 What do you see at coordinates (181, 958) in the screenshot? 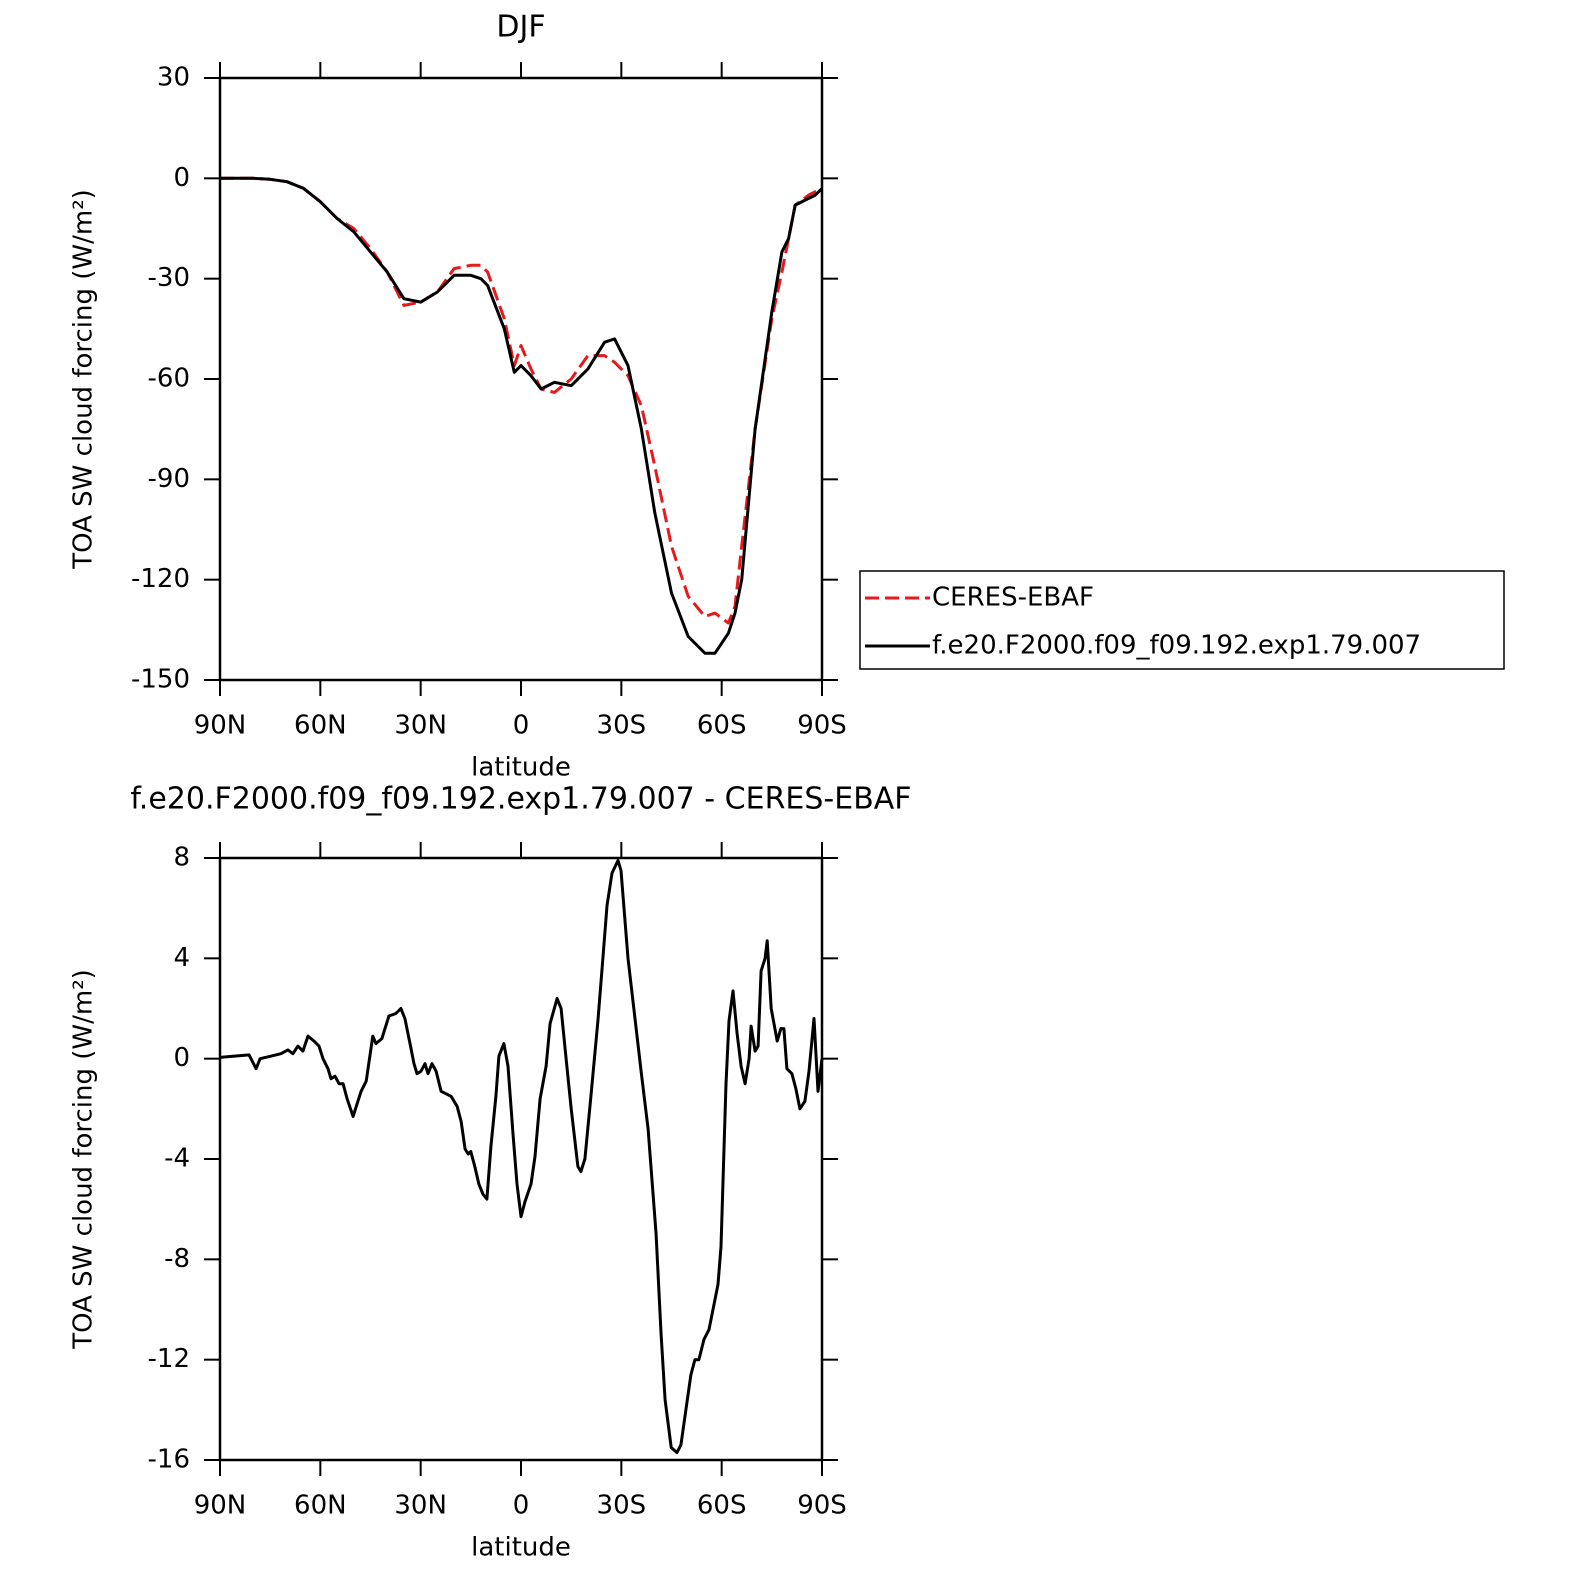
I see `y-tick-label: 4` at bounding box center [181, 958].